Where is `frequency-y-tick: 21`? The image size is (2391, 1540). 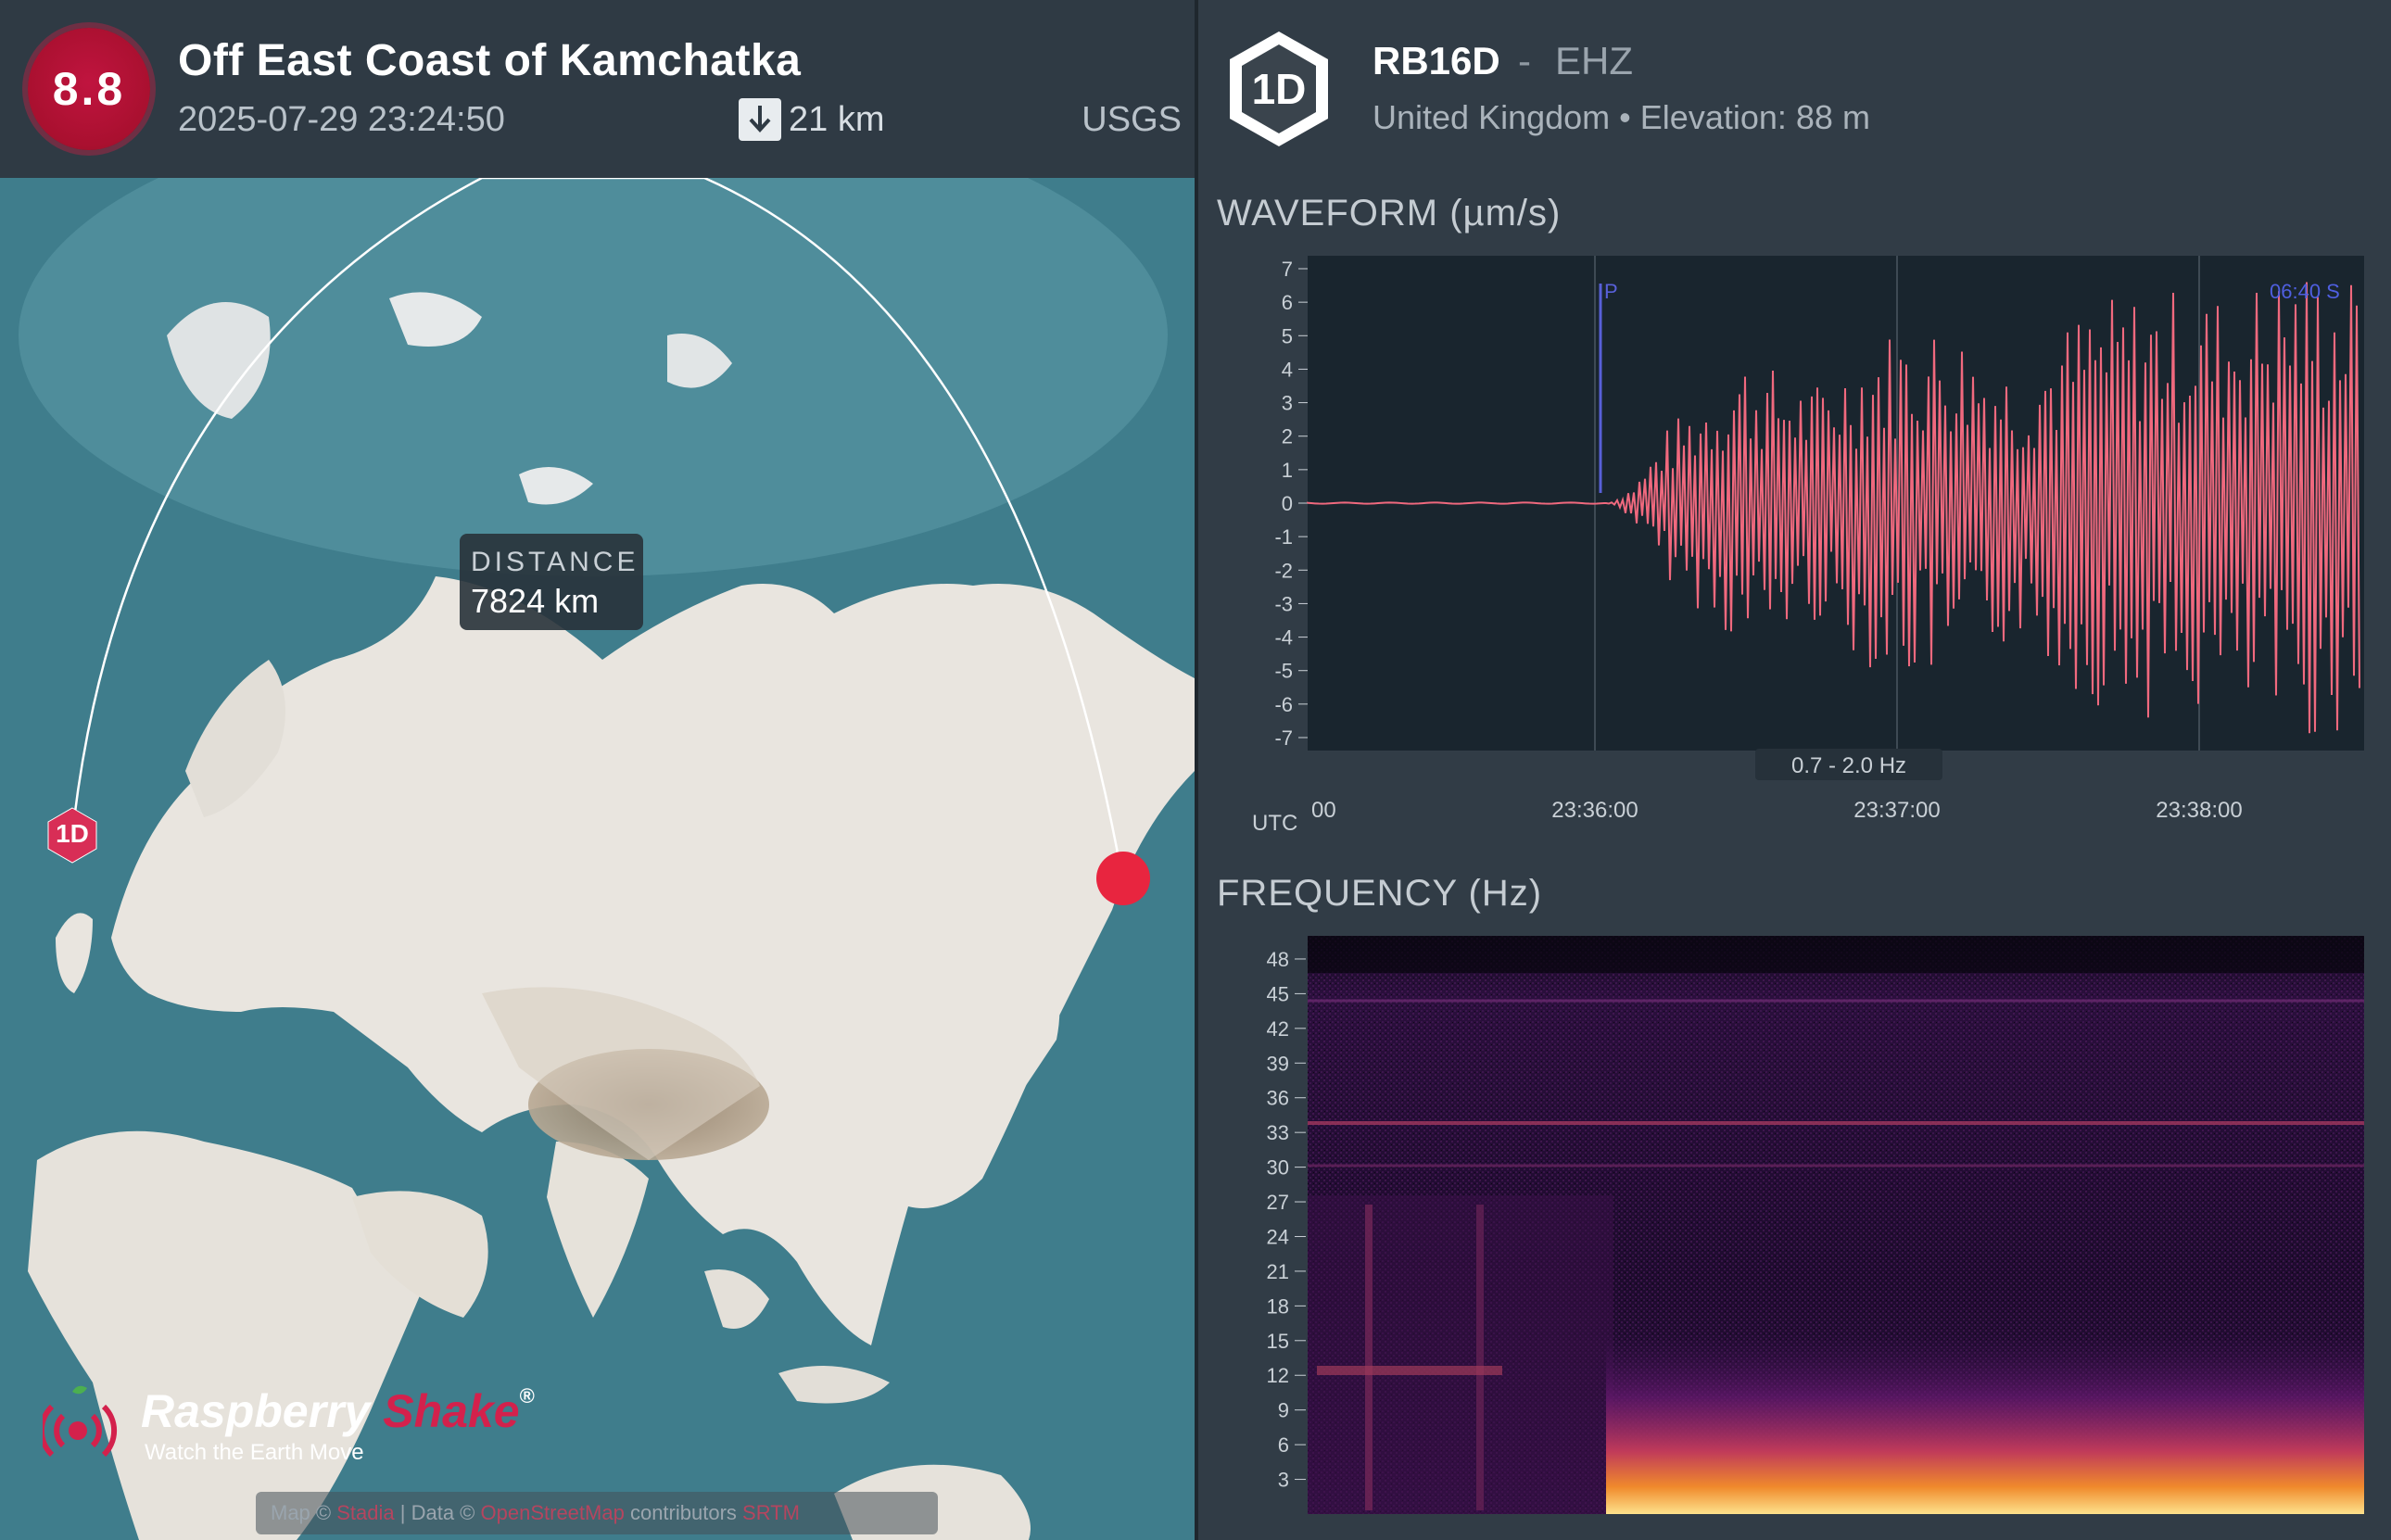 frequency-y-tick: 21 is located at coordinates (1278, 1271).